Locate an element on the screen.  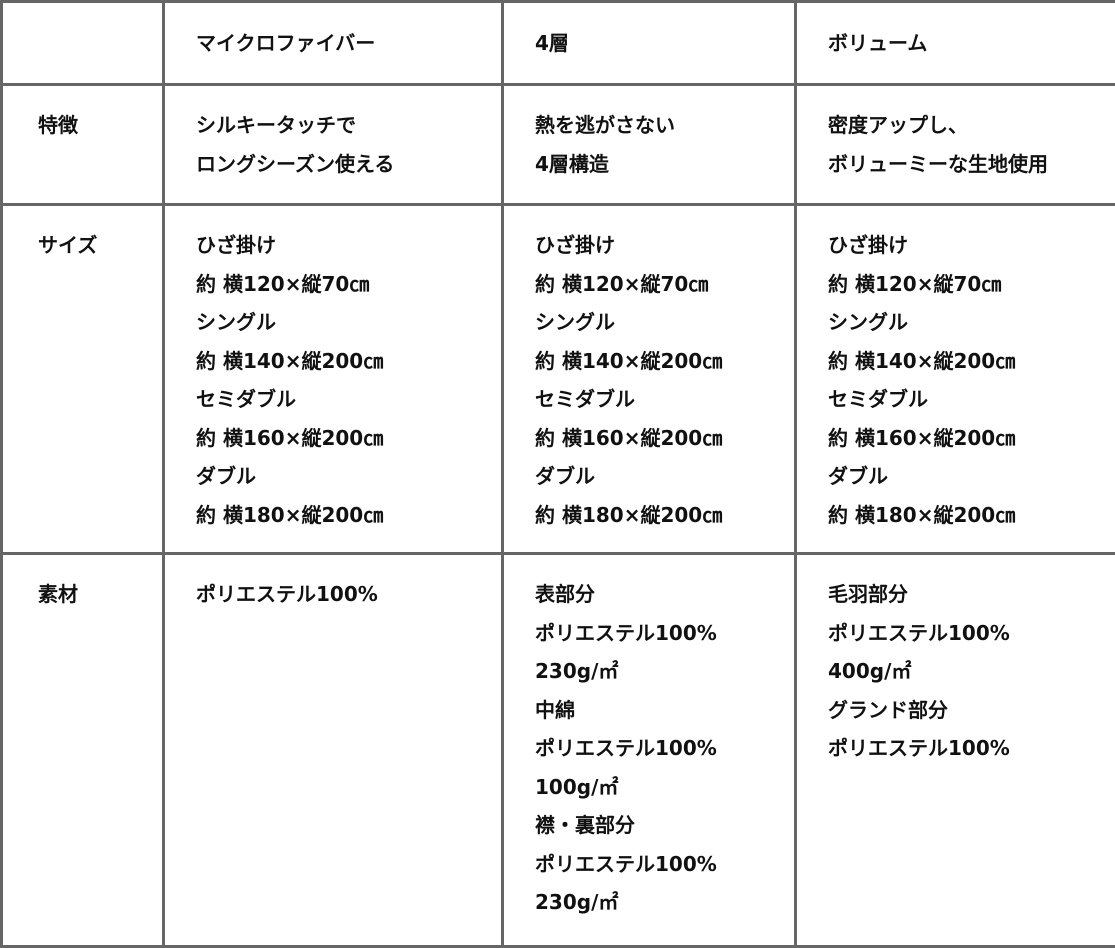
cell-text-line: ロングシーズン使える is located at coordinates (344, 164).